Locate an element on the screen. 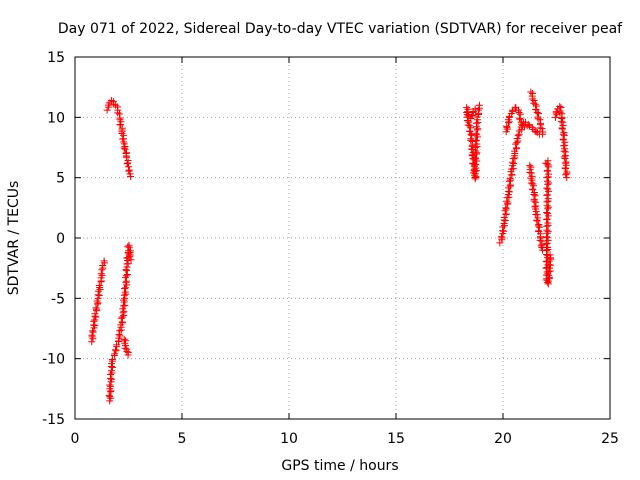  x-tick-label: 0 is located at coordinates (75, 439).